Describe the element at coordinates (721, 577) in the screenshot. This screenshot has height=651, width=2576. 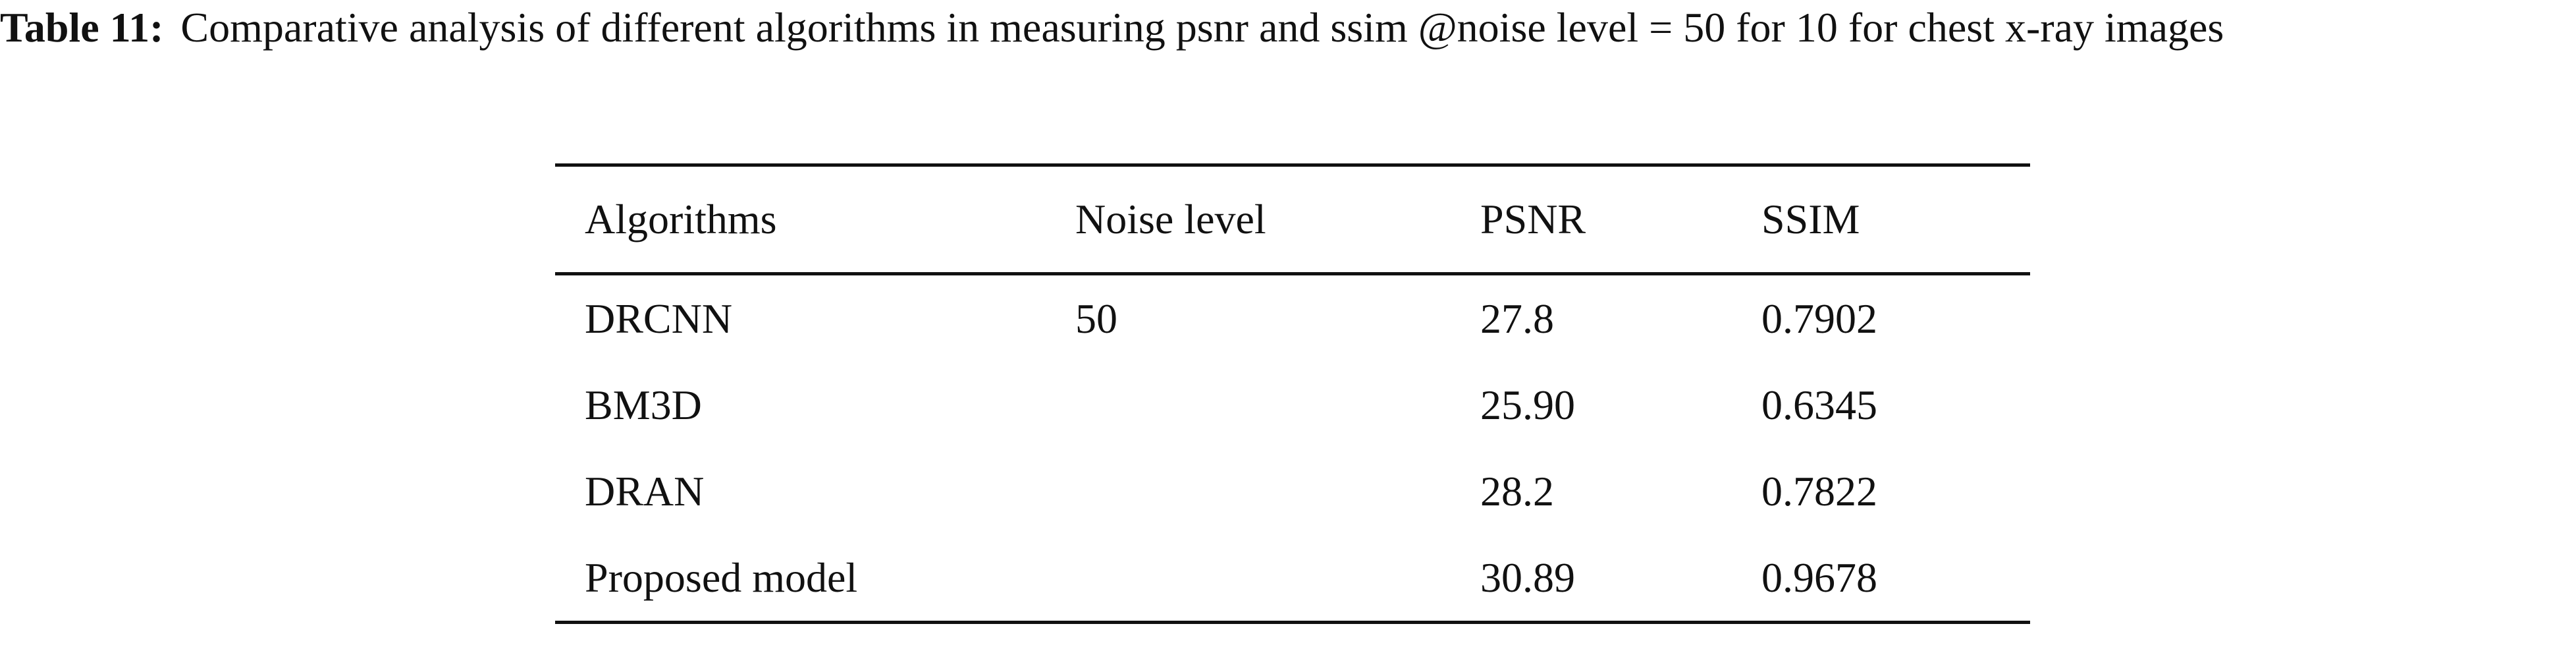
I see `cell-algorithm: Proposed model` at that location.